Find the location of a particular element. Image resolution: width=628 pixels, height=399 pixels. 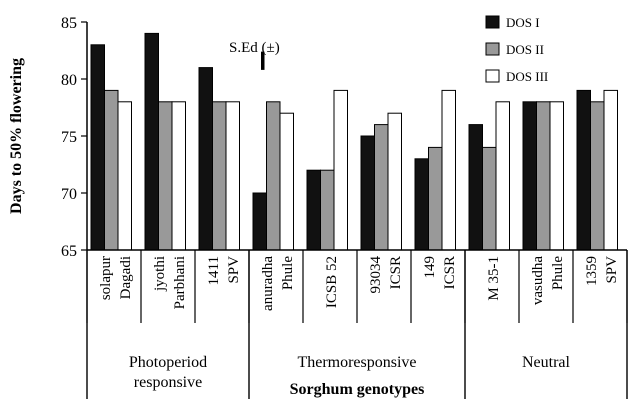

category-label: 1359 is located at coordinates (592, 271).